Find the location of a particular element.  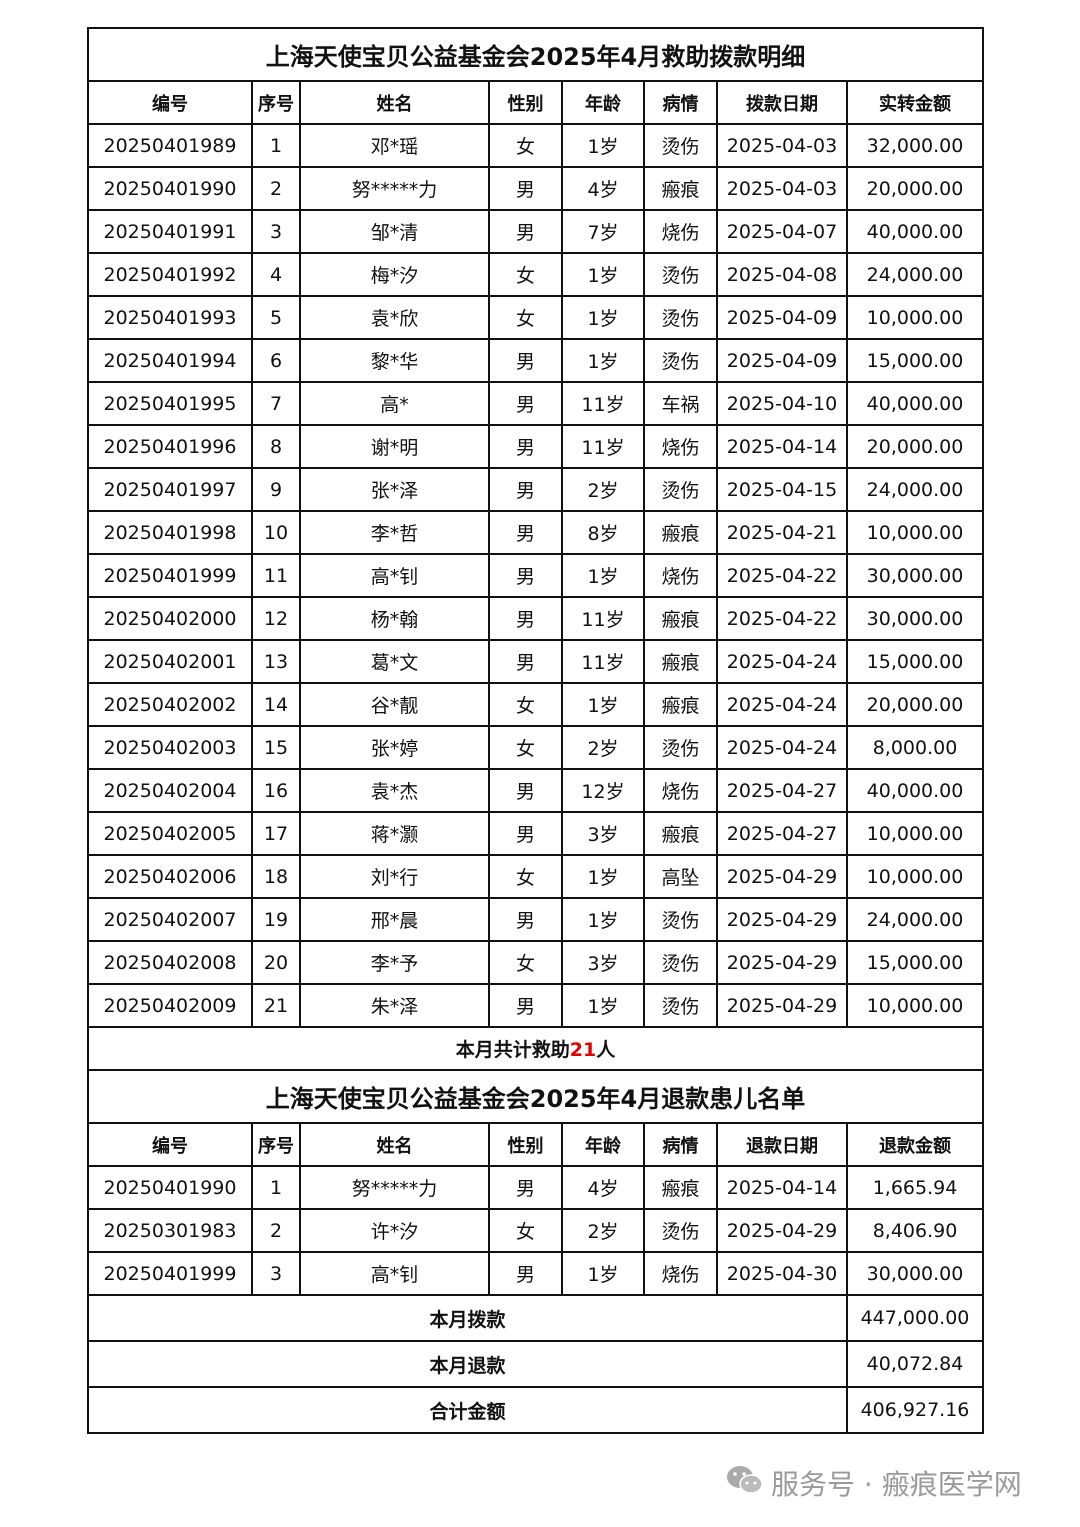

table-header-row: 编号 序号 姓名 性别 年龄 病情 拨款日期 实转金额 is located at coordinates (535, 102).